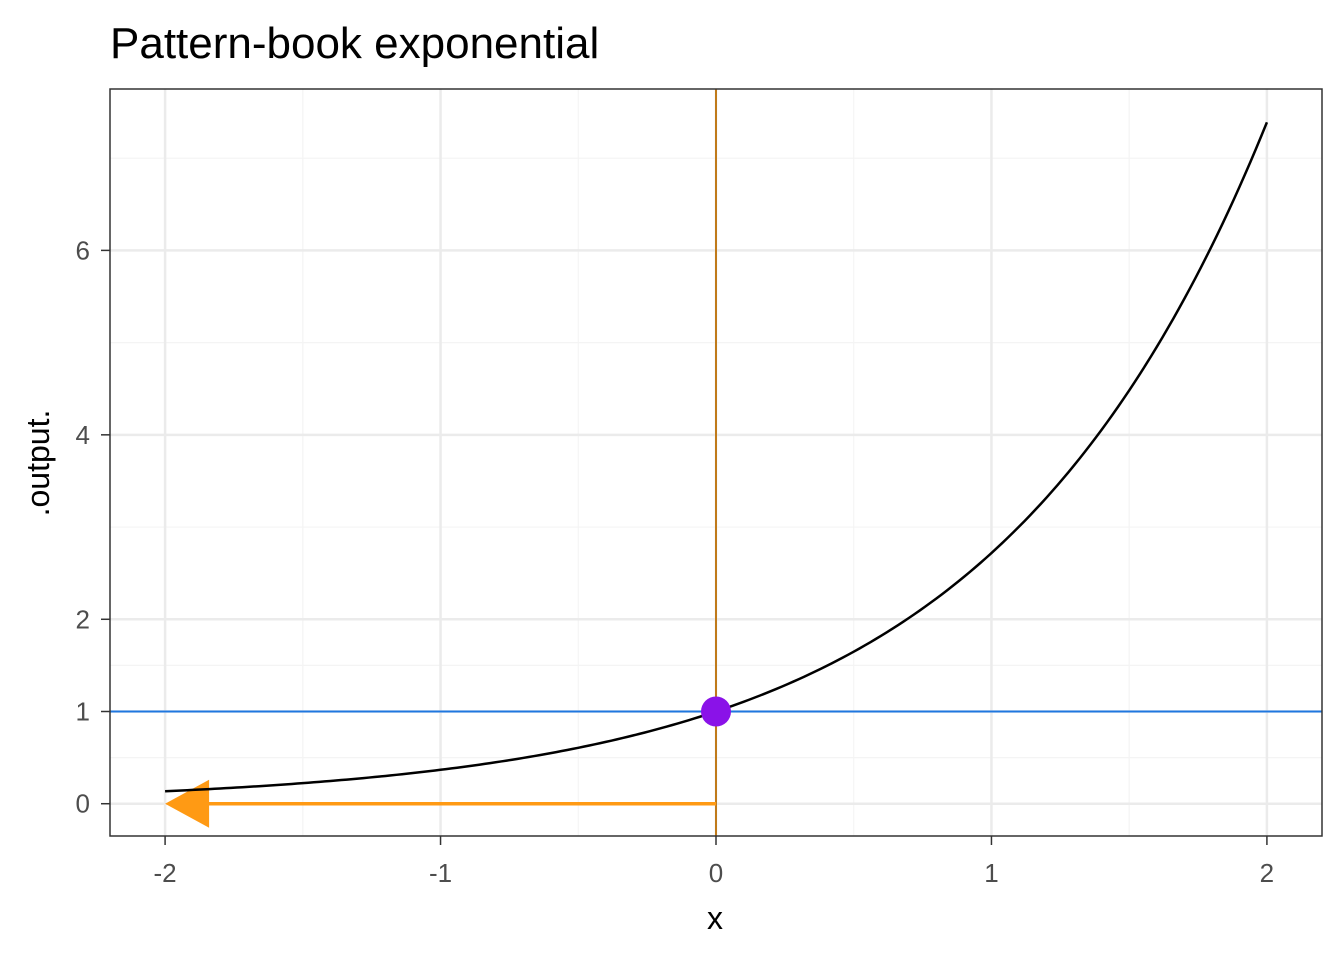 Image resolution: width=1344 pixels, height=960 pixels. What do you see at coordinates (83, 250) in the screenshot?
I see `y-tick-label: 6` at bounding box center [83, 250].